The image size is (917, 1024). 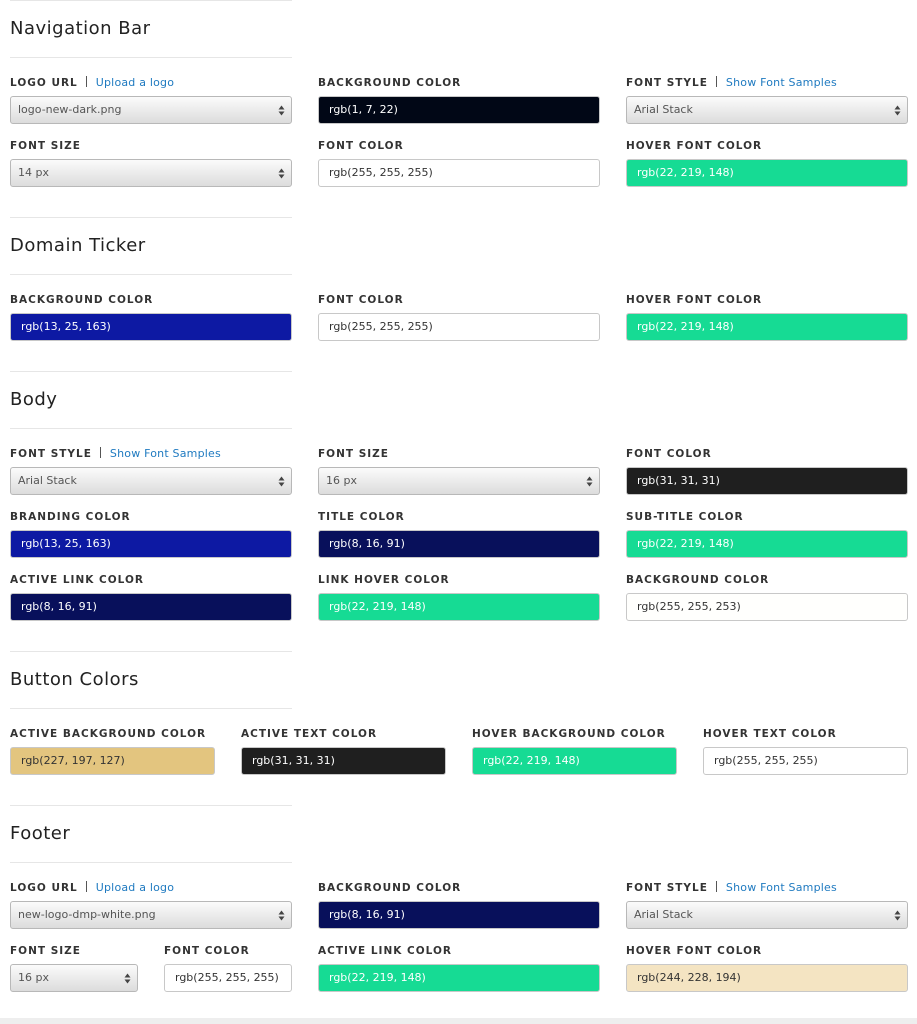 I want to click on label-text: HOVER BACKGROUND COLOR, so click(x=569, y=734).